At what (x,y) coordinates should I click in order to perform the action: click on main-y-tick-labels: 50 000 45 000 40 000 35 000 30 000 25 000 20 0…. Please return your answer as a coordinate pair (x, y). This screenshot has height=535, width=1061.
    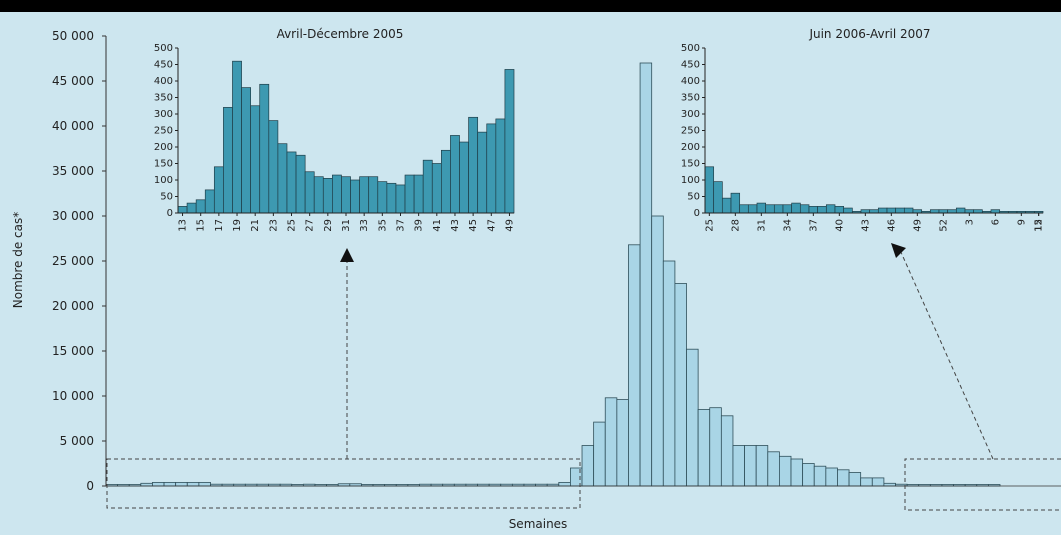
    Looking at the image, I should click on (79, 261).